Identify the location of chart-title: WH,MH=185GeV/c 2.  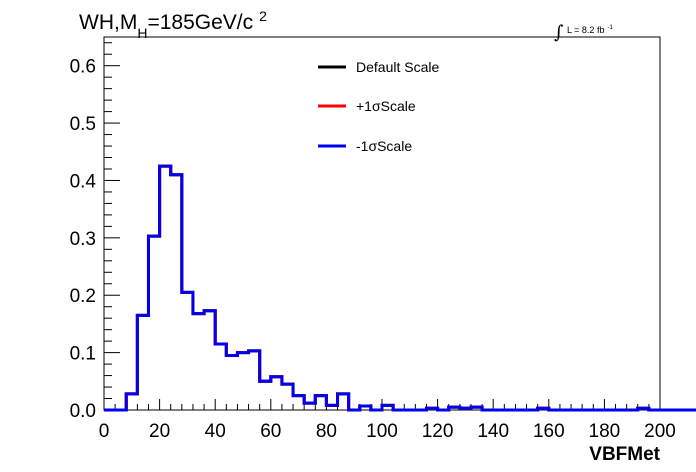
(173, 24).